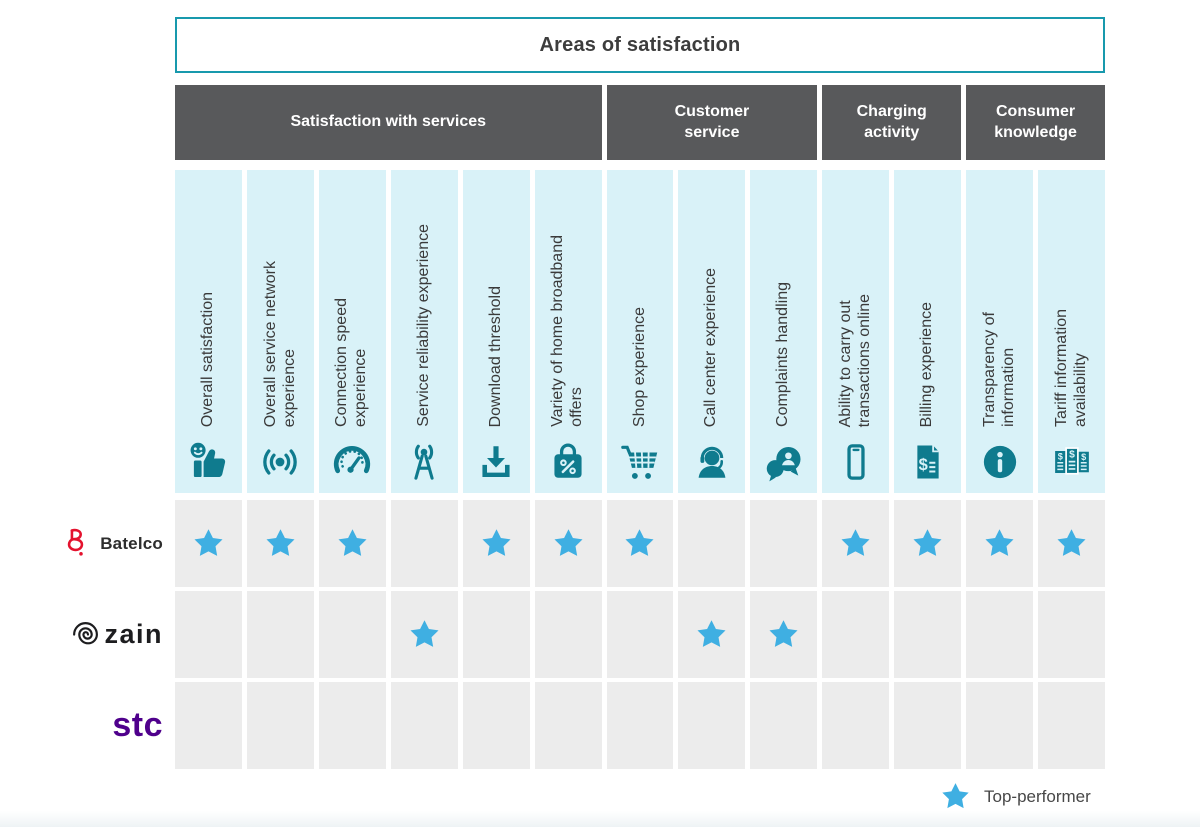  Describe the element at coordinates (1071, 634) in the screenshot. I see `cell-zain-tariff-information-availability` at that location.